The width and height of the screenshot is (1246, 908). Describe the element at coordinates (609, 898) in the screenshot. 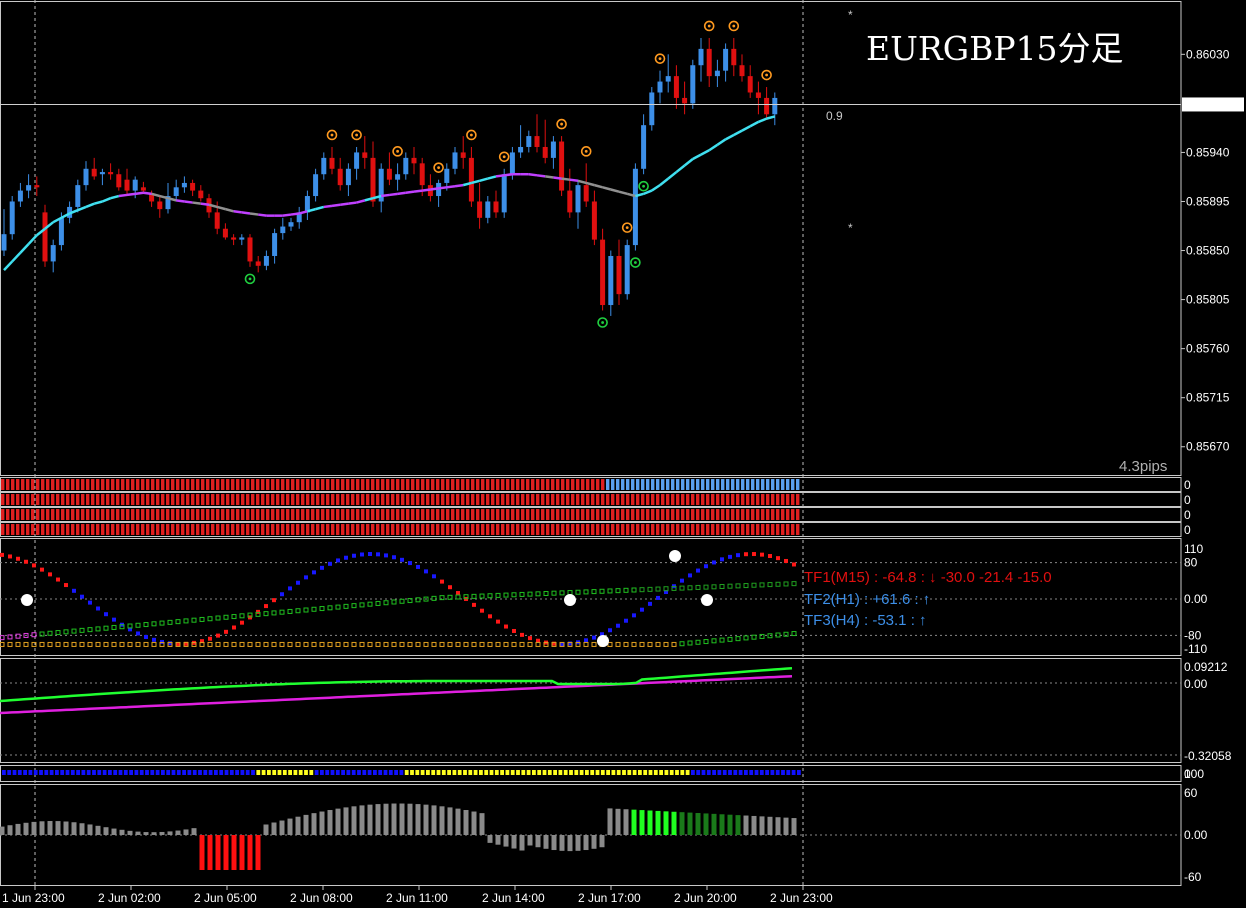

I see `time-tick-label: 2 Jun 17:00` at that location.